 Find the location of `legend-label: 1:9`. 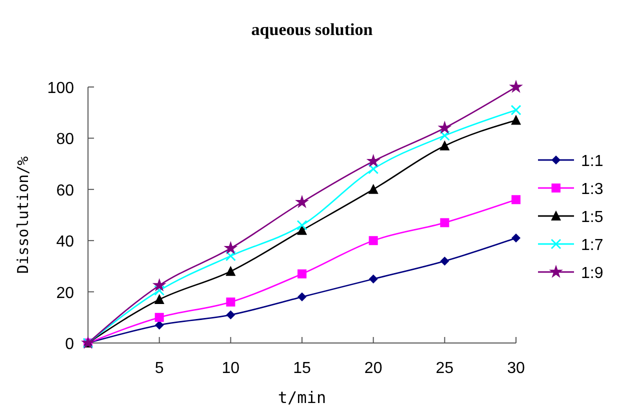

legend-label: 1:9 is located at coordinates (592, 273).